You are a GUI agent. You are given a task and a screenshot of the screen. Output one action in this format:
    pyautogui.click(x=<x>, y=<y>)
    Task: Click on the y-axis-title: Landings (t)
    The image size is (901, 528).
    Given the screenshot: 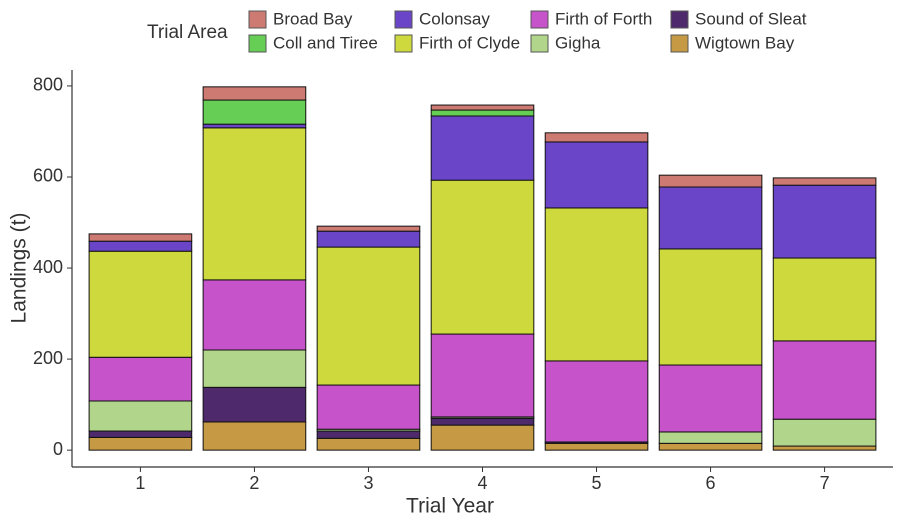 What is the action you would take?
    pyautogui.click(x=19, y=268)
    